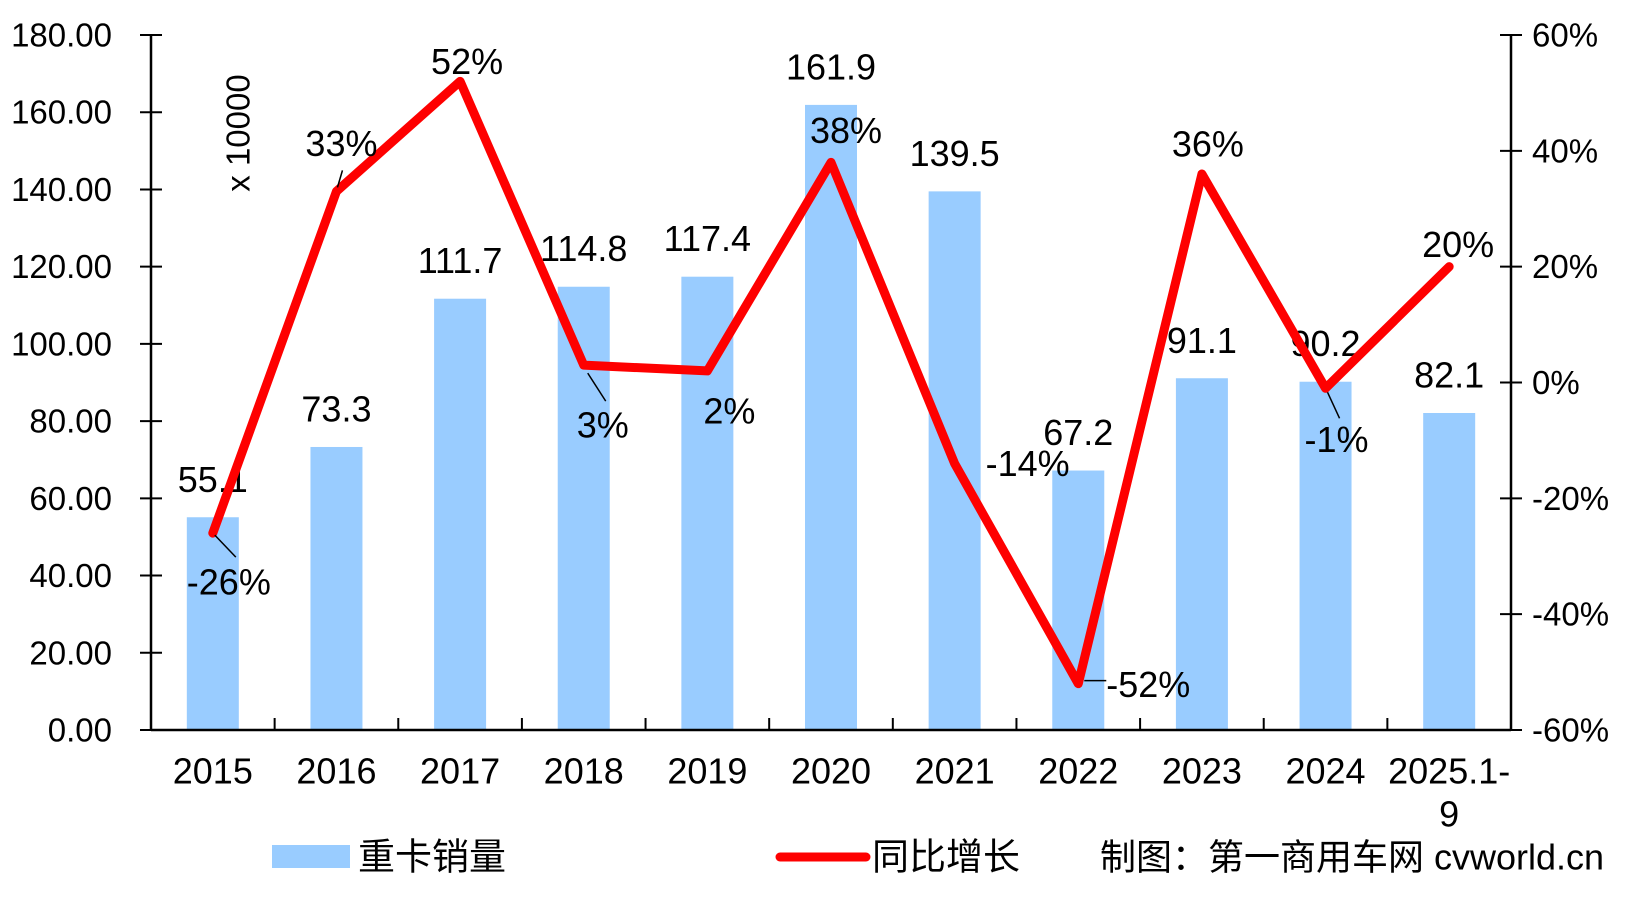 This screenshot has height=916, width=1636. Describe the element at coordinates (1352, 857) in the screenshot. I see `credit-text: 制图：第一商用车网 cvworld.cn` at that location.